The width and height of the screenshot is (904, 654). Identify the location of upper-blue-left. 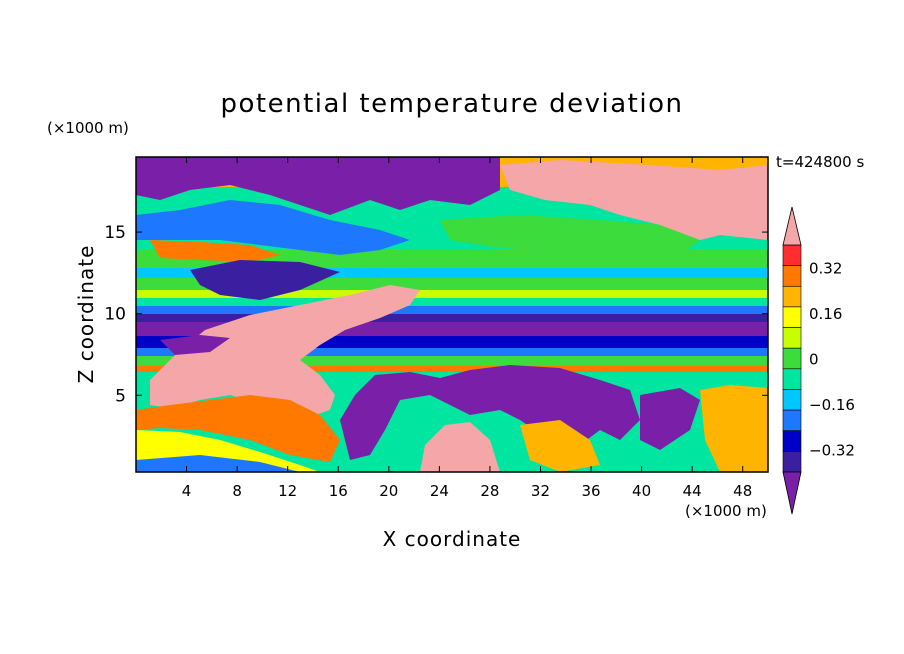
(273, 227).